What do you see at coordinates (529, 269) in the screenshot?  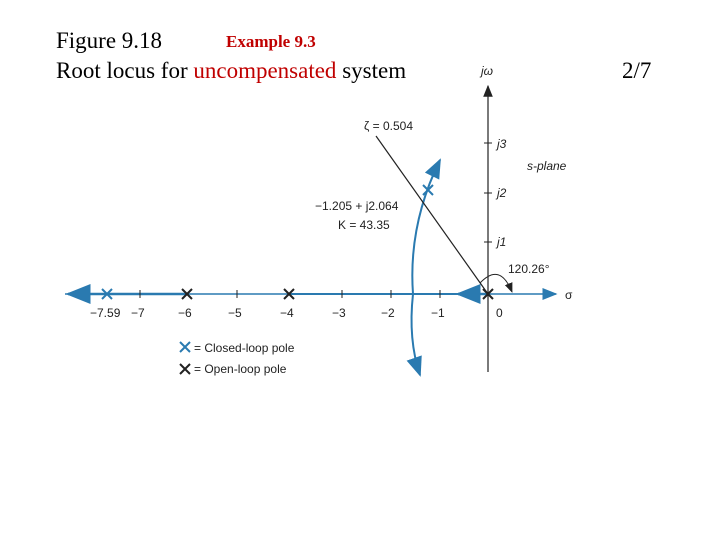 I see `angle-label: 120.26°` at bounding box center [529, 269].